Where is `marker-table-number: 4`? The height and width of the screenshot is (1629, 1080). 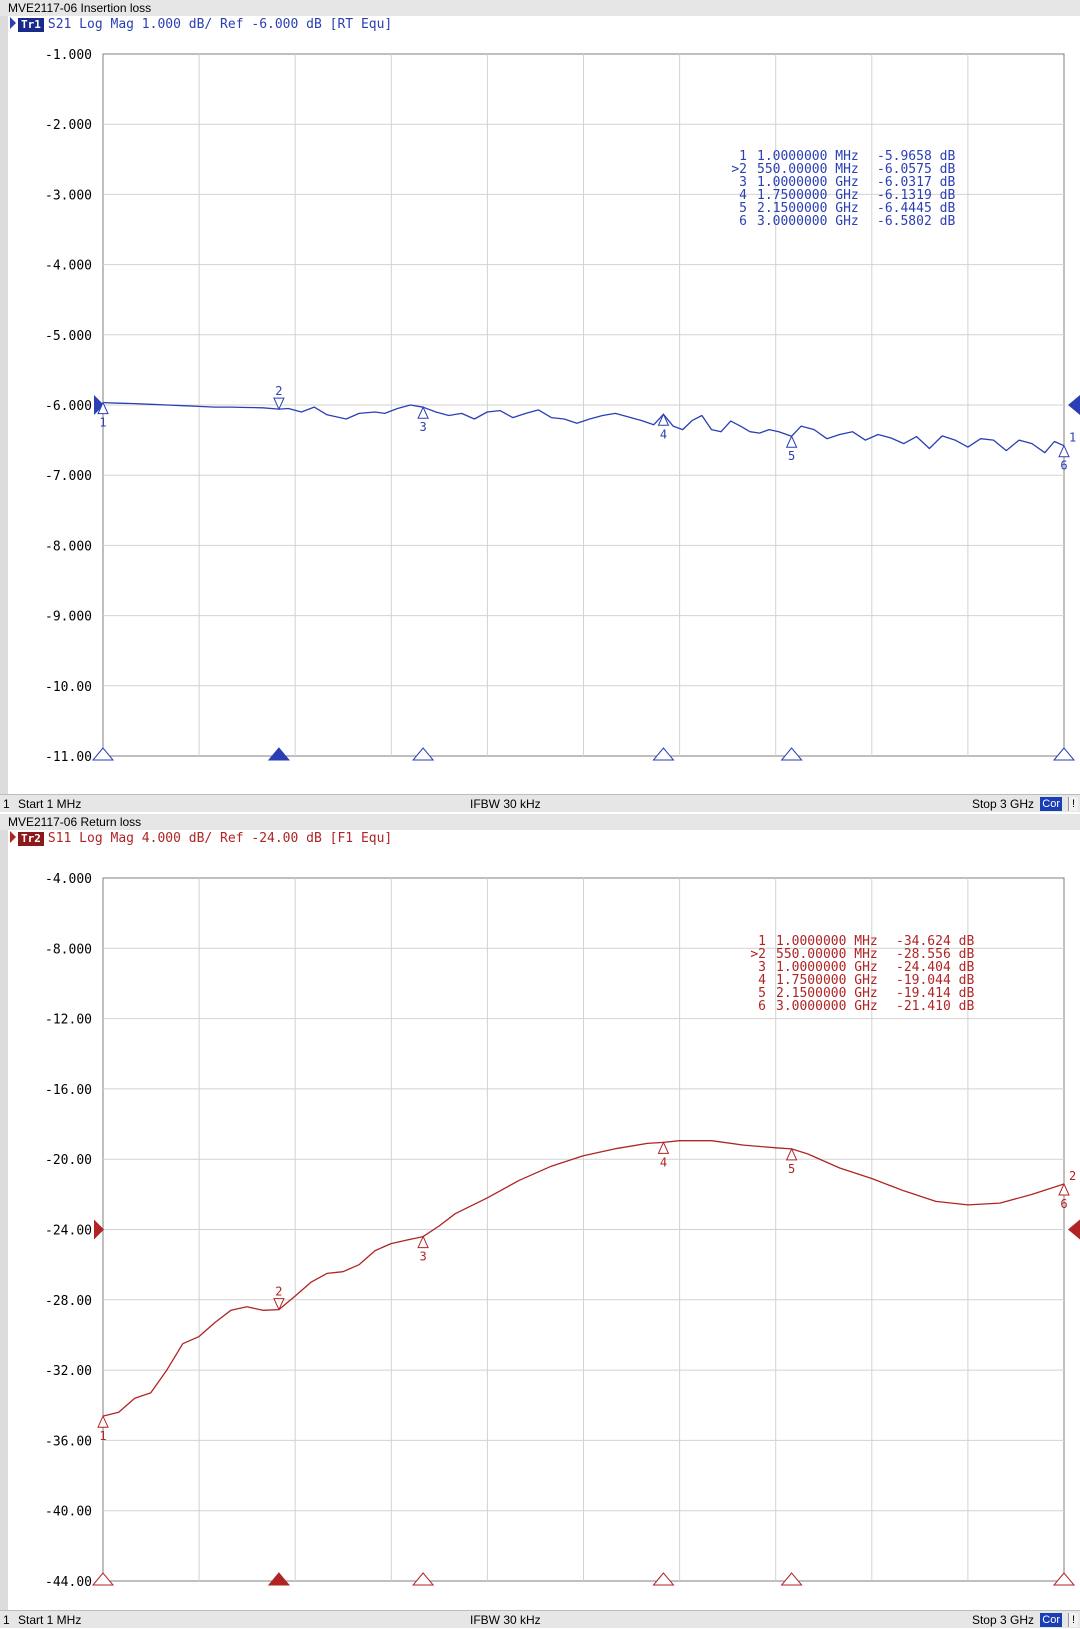
marker-table-number: 4 is located at coordinates (743, 195).